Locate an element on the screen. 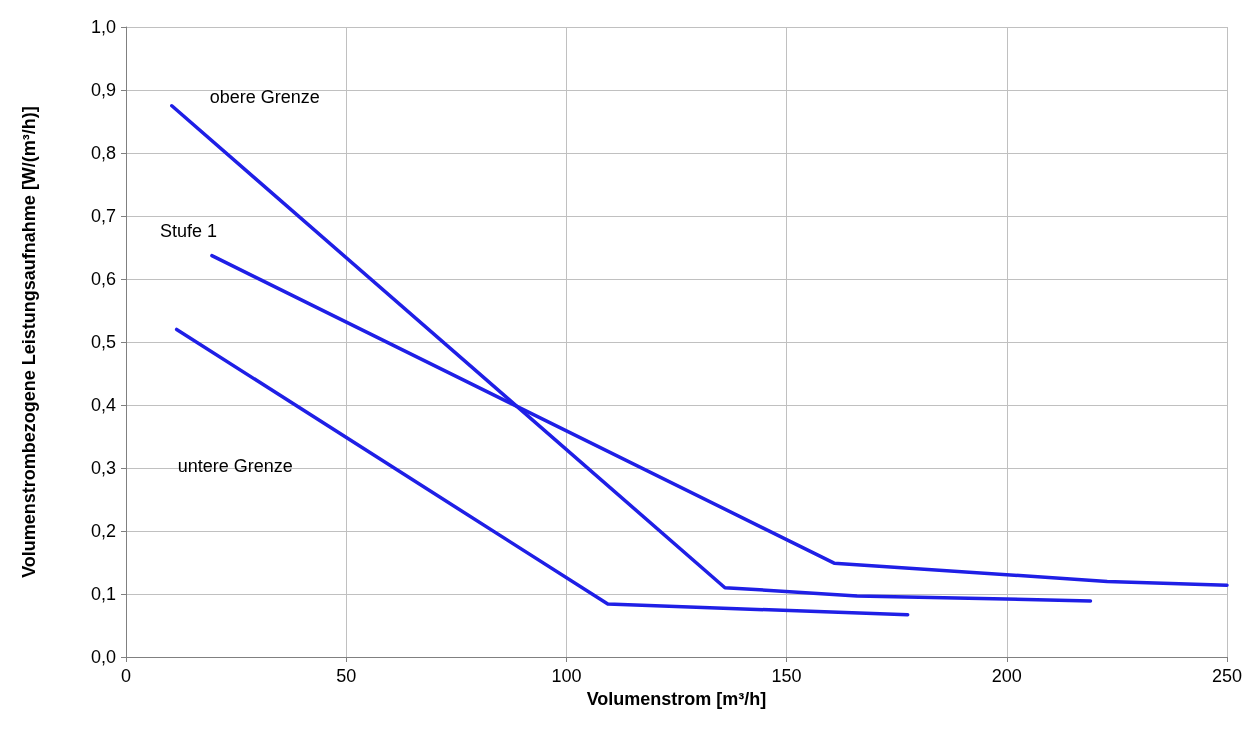  y-tick-label: 0,6 is located at coordinates (103, 279).